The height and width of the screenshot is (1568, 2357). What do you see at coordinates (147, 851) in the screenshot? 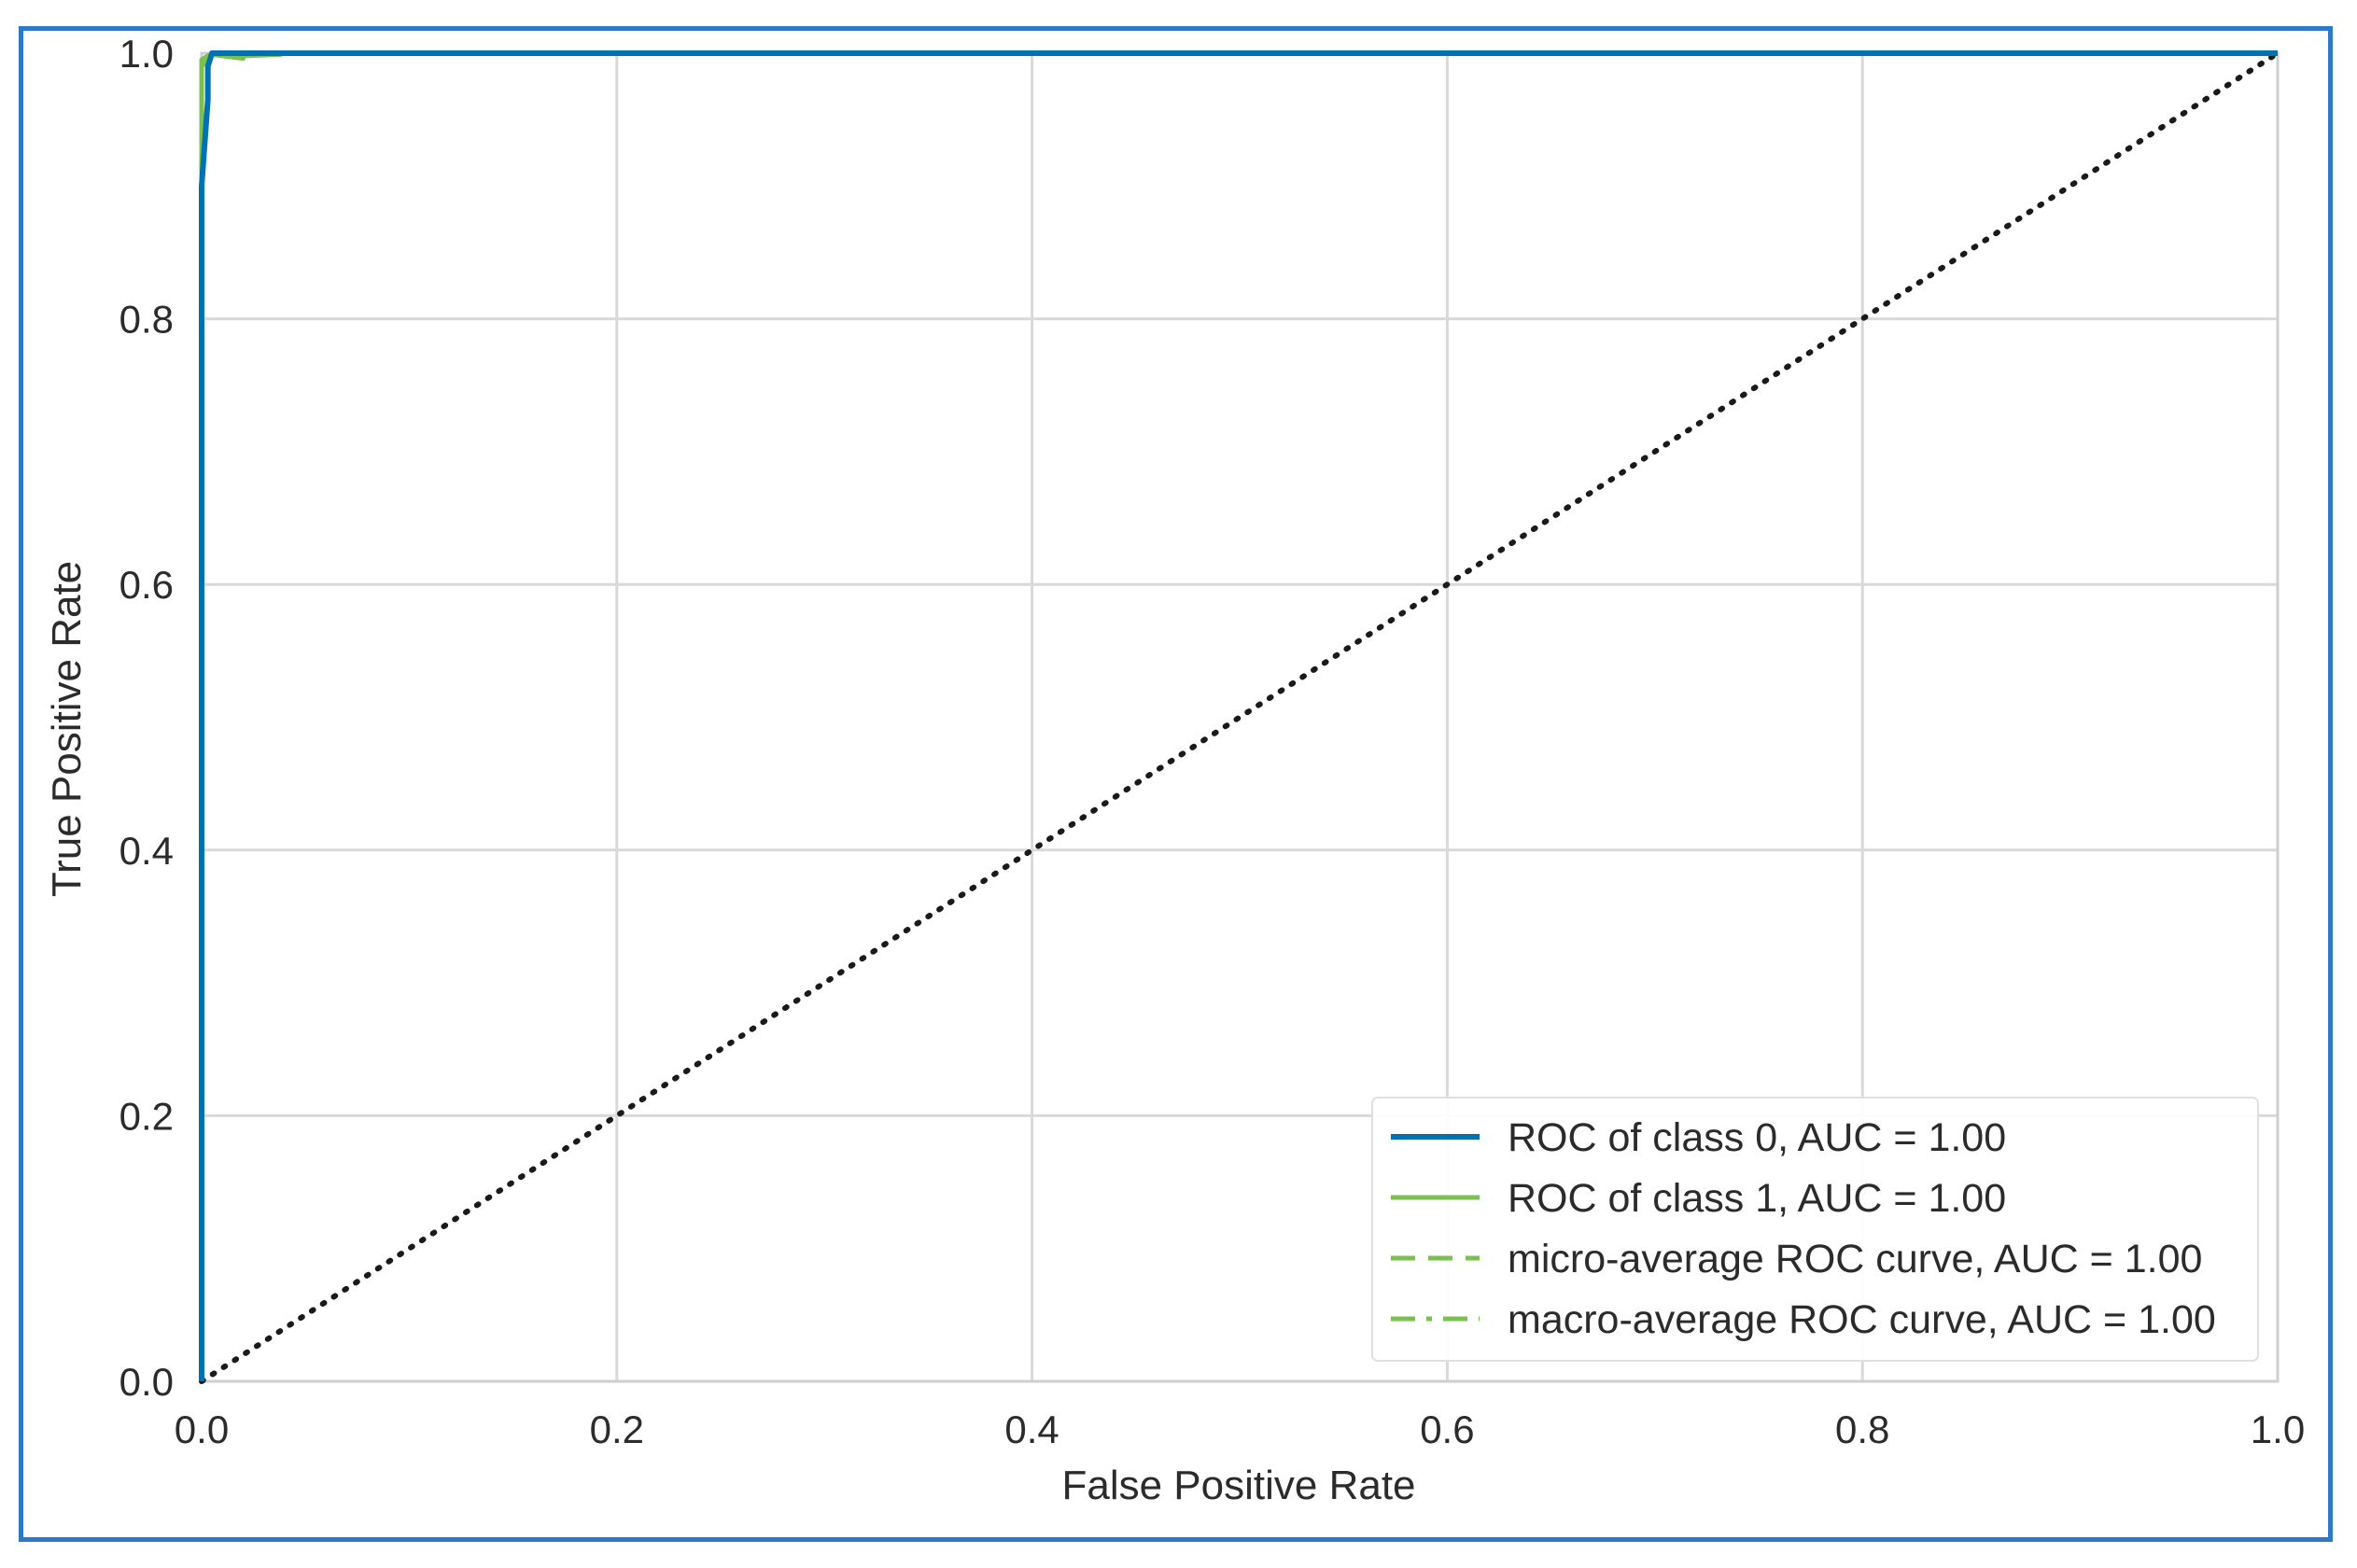
I see `y-tick-label: 0.4` at bounding box center [147, 851].